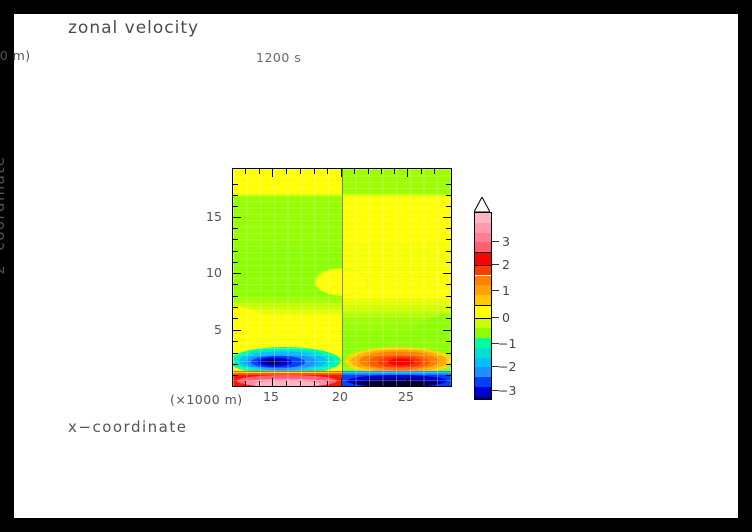 Image resolution: width=752 pixels, height=532 pixels. What do you see at coordinates (218, 329) in the screenshot?
I see `y-tick-label-5: 5` at bounding box center [218, 329].